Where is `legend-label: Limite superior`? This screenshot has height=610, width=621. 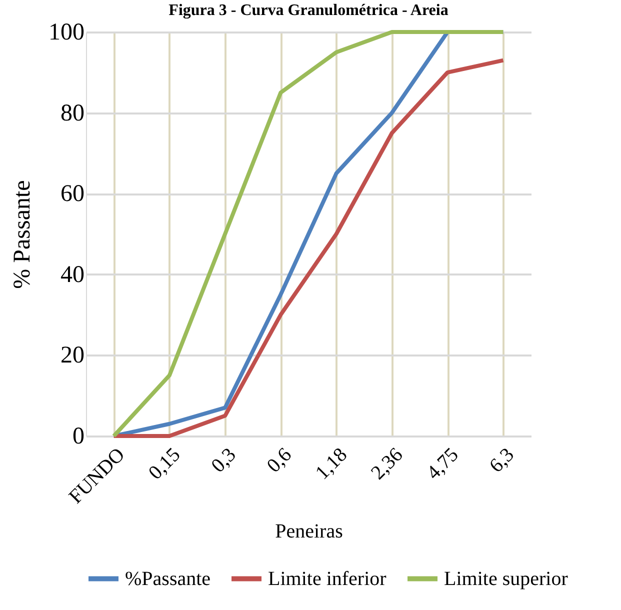
legend-label: Limite superior is located at coordinates (506, 579).